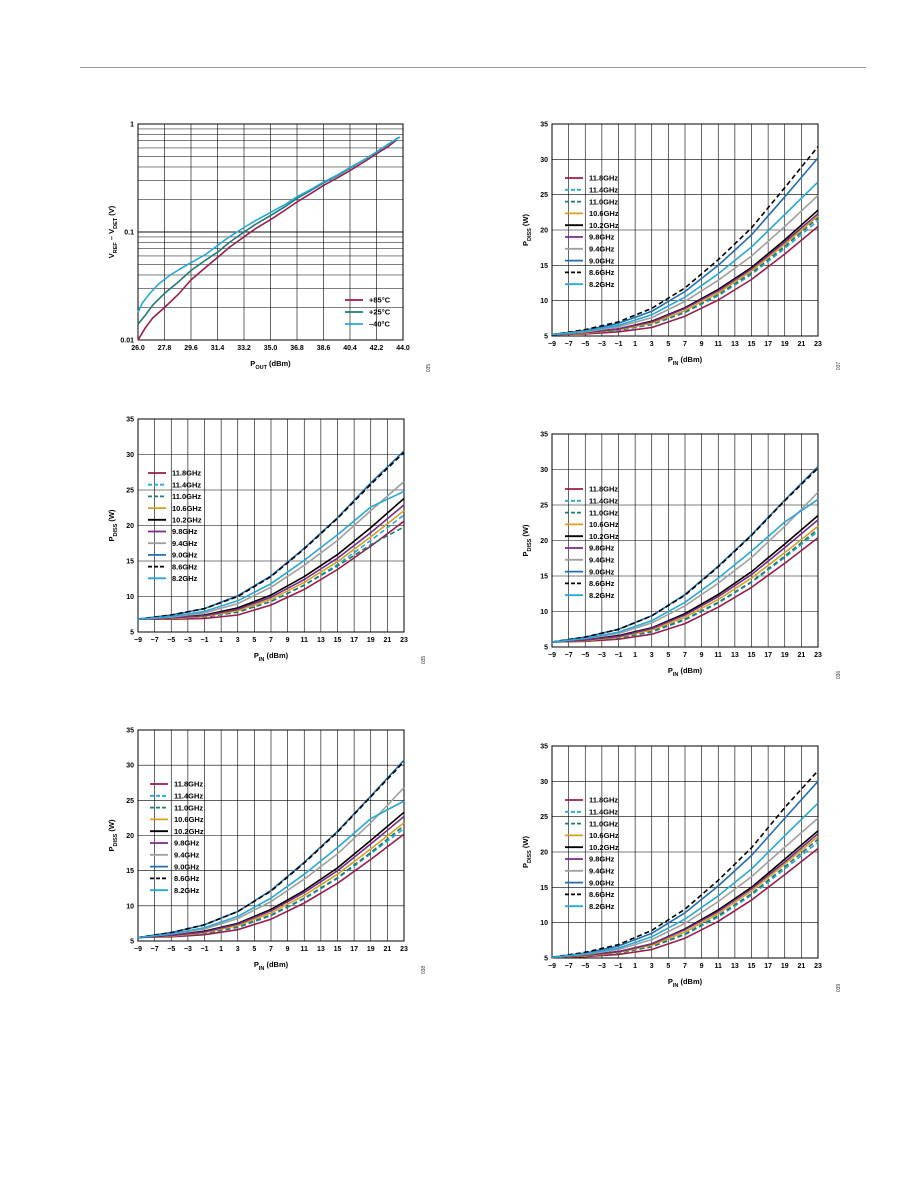  I want to click on y-tick-label: 10, so click(544, 301).